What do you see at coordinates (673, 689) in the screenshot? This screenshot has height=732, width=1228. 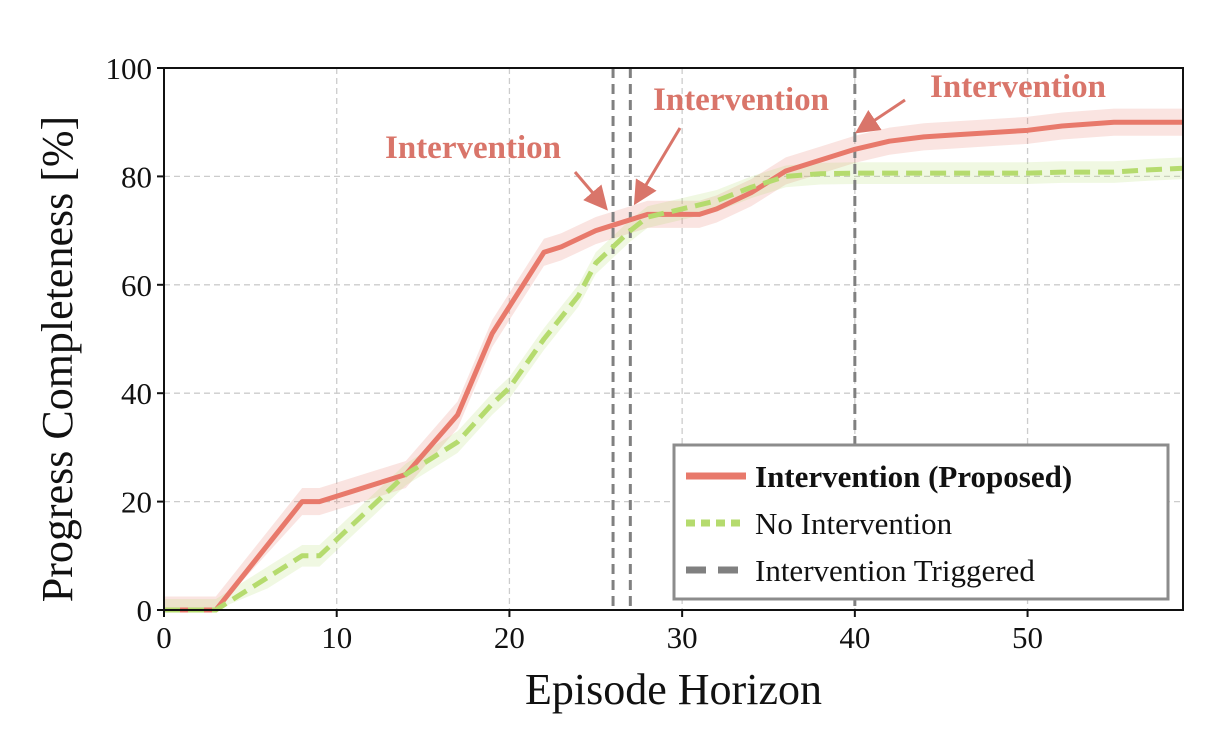 I see `x-axis-title: Episode Horizon` at bounding box center [673, 689].